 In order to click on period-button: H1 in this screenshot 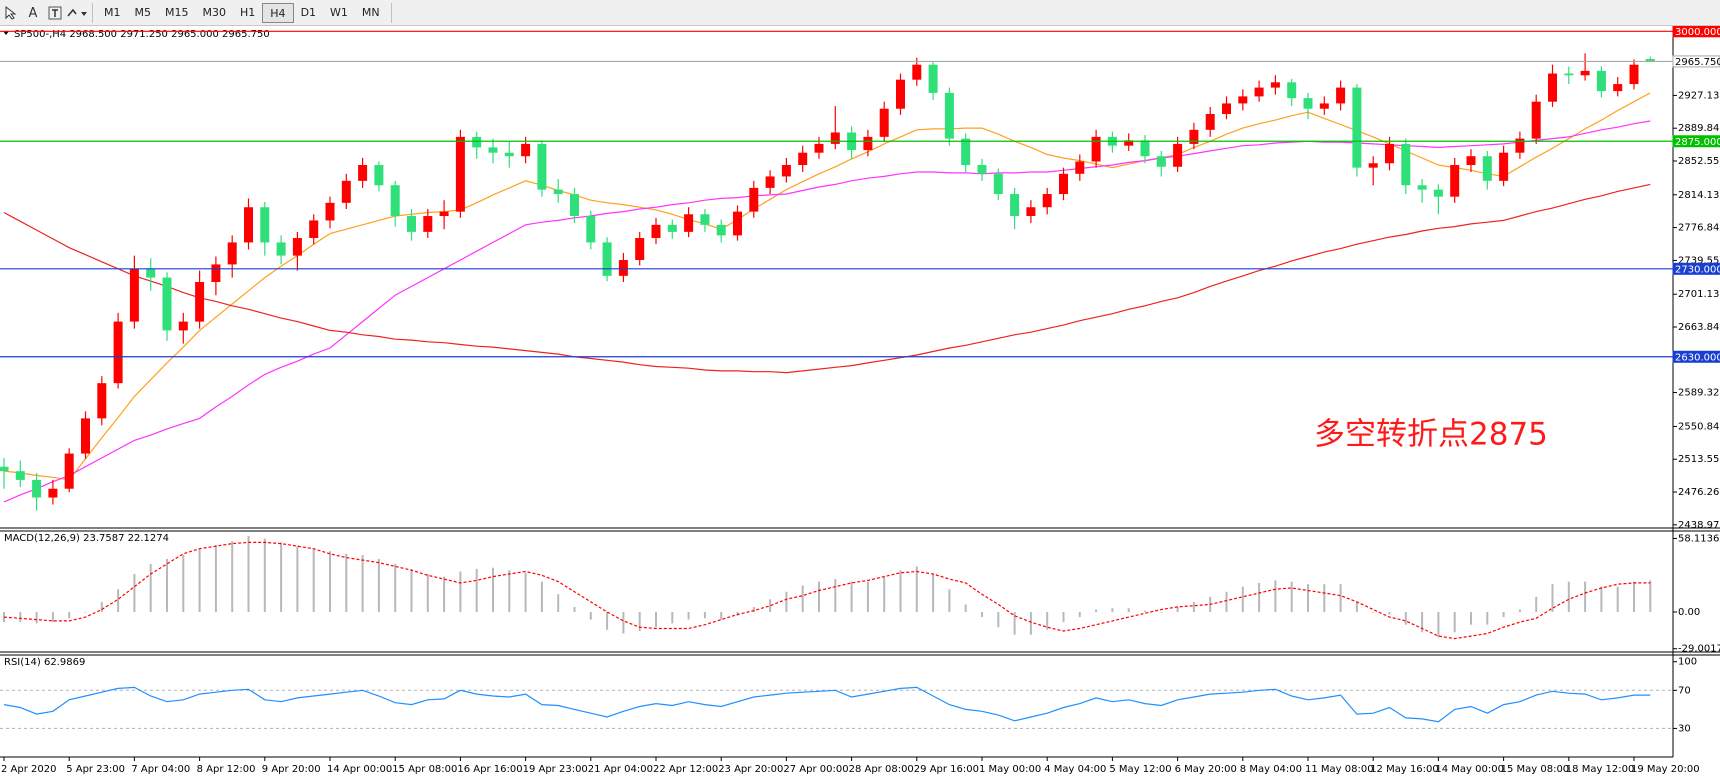, I will do `click(248, 12)`.